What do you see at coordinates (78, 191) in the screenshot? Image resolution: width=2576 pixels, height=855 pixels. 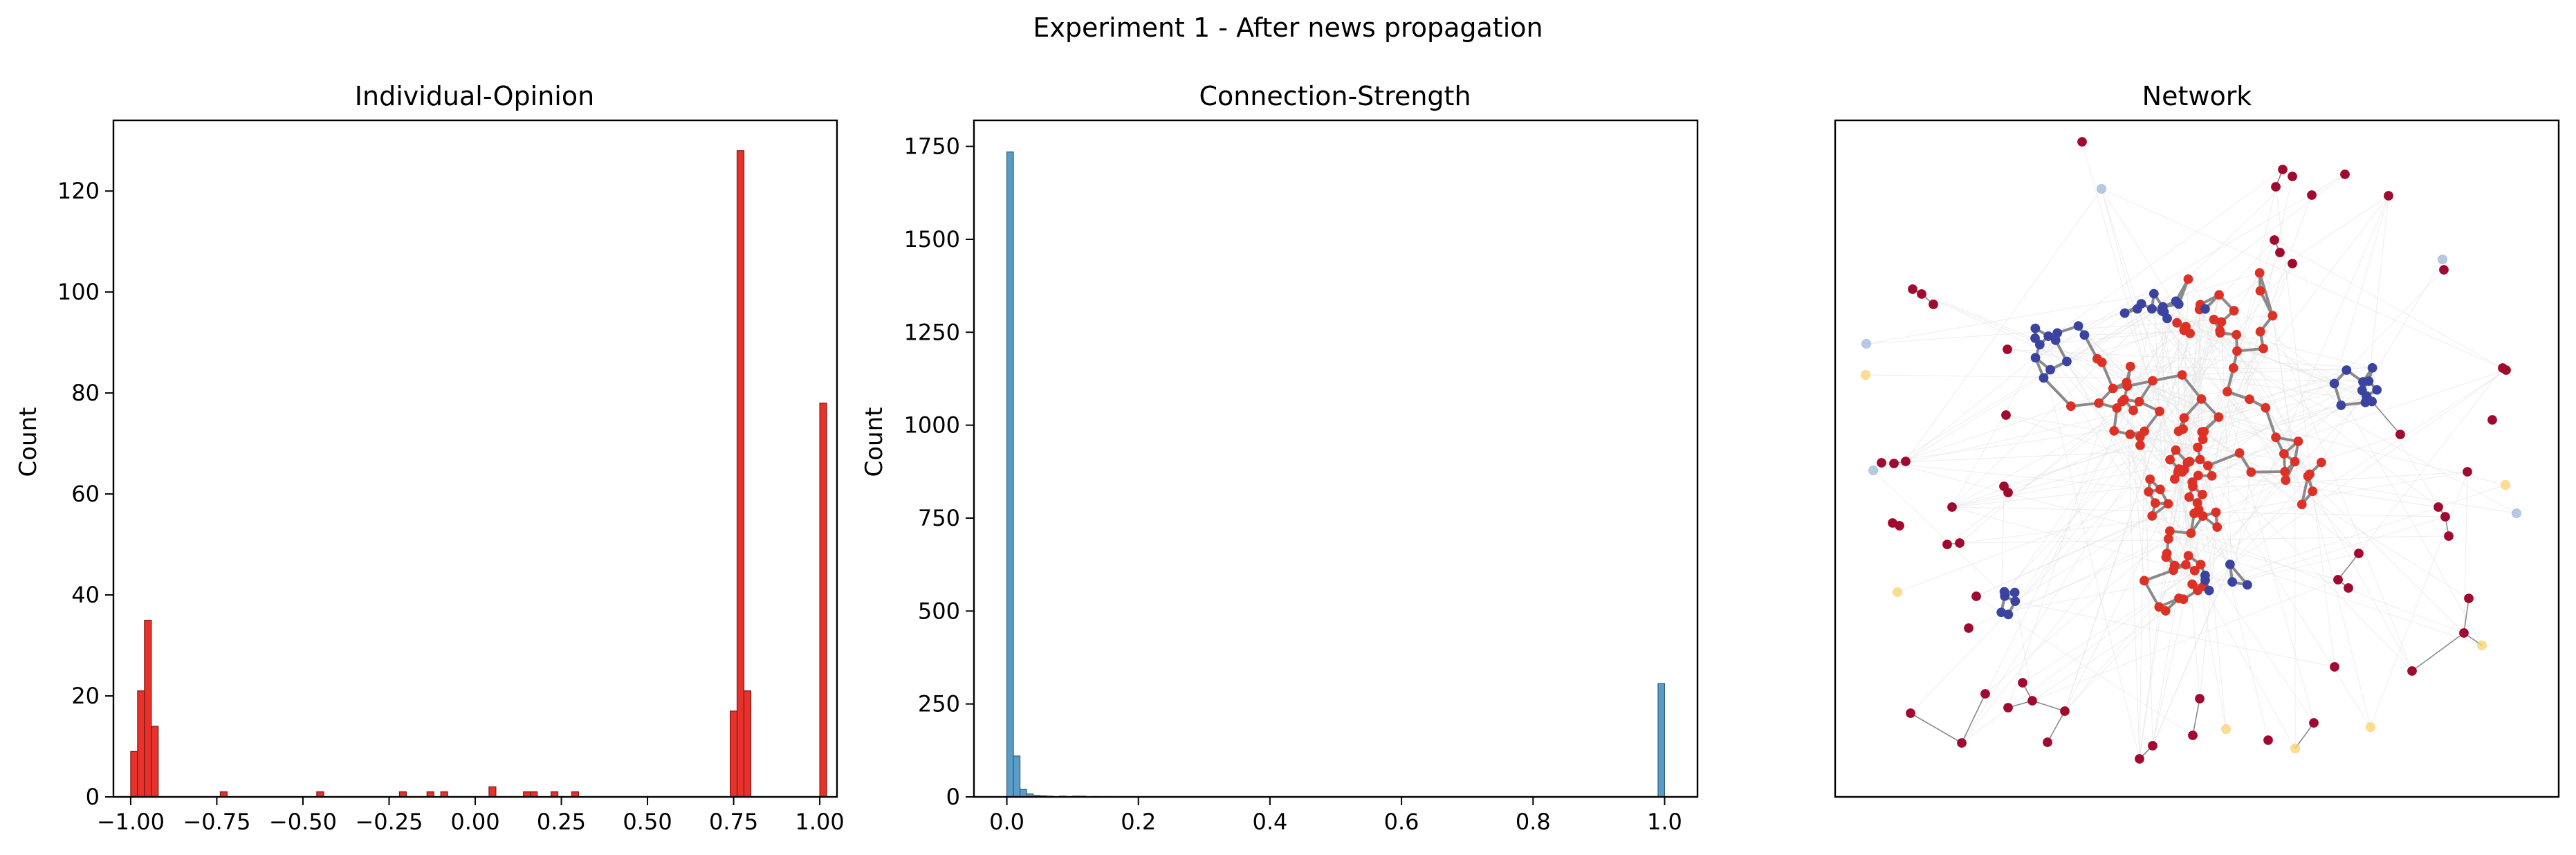 I see `opinion-ytick-label-6: 120` at bounding box center [78, 191].